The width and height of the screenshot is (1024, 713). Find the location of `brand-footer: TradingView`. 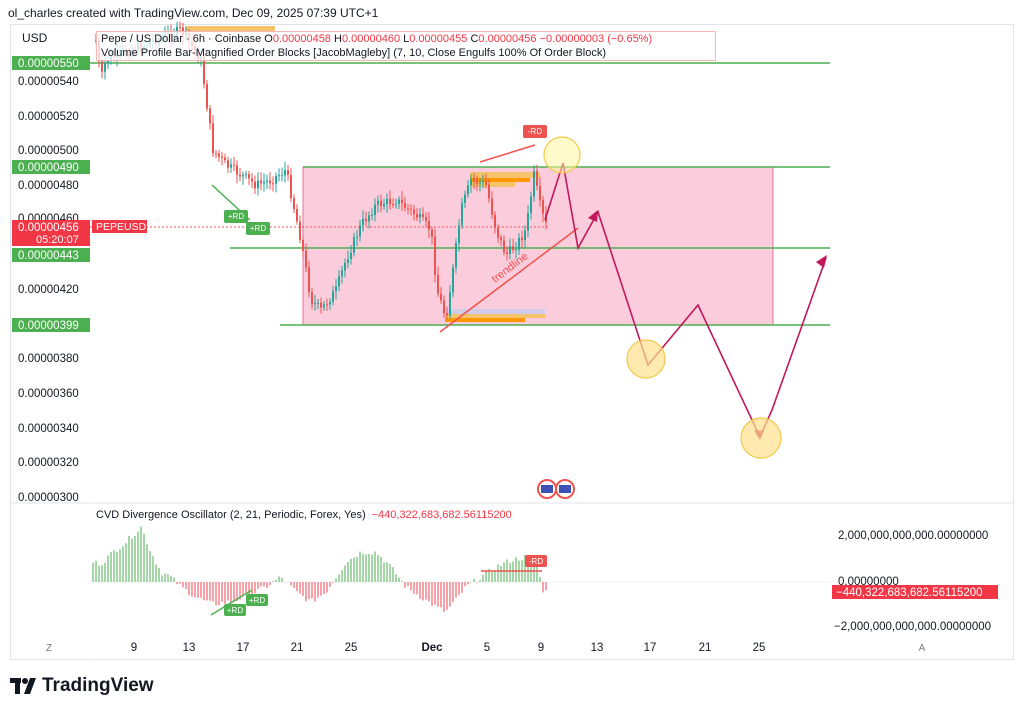

brand-footer: TradingView is located at coordinates (82, 686).